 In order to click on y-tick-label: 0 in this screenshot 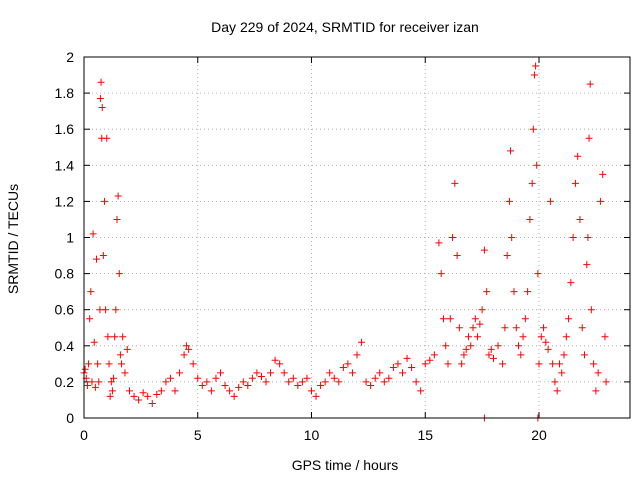, I will do `click(70, 418)`.